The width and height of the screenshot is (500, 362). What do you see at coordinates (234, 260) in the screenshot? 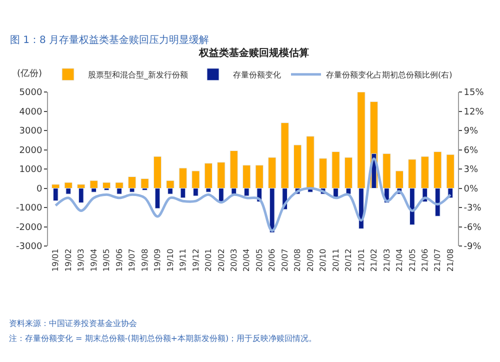
I see `x-tick-label: 20/03` at bounding box center [234, 260].